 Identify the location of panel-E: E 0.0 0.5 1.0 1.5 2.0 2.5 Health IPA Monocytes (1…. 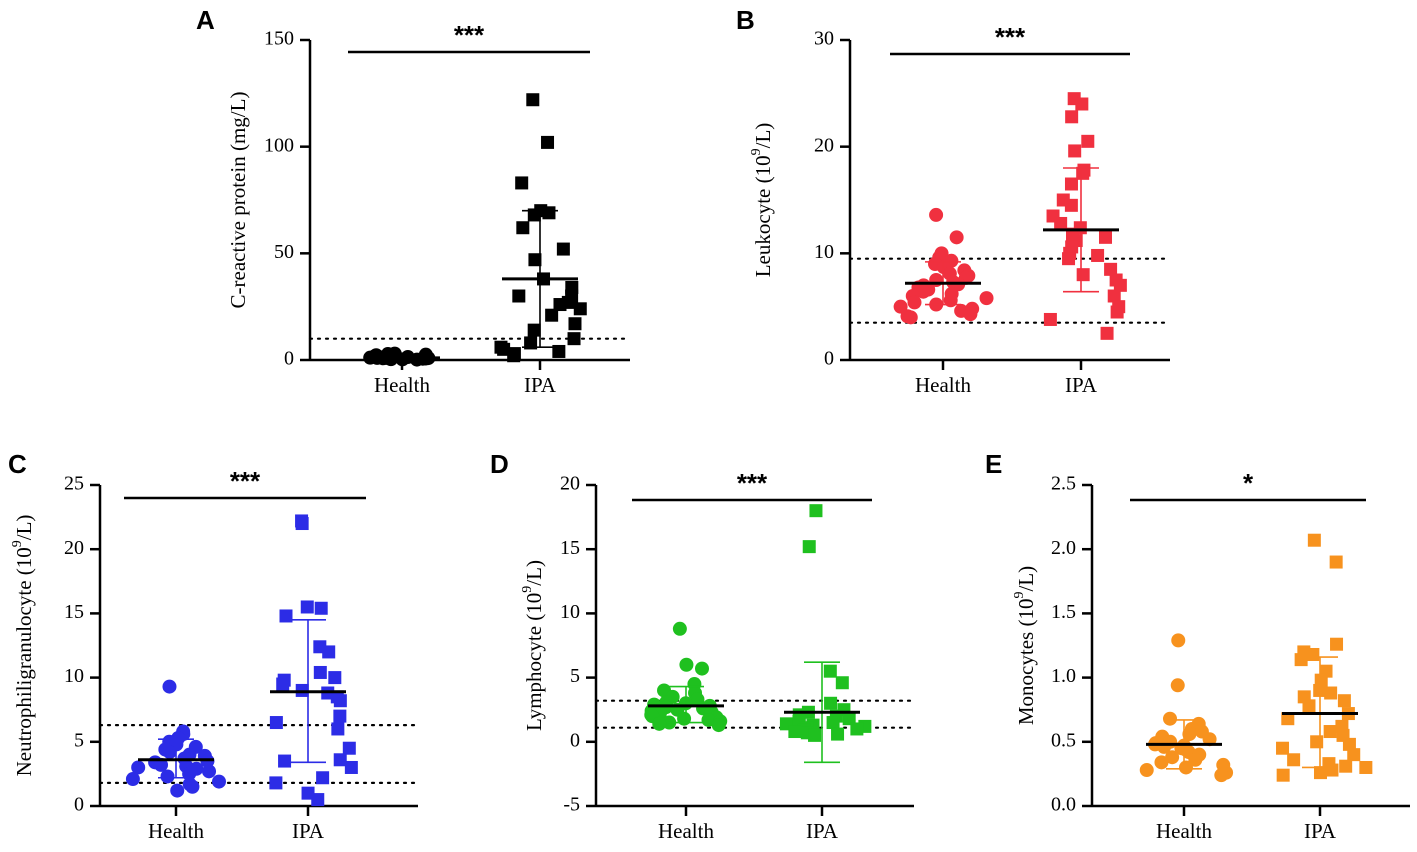
(1197, 646).